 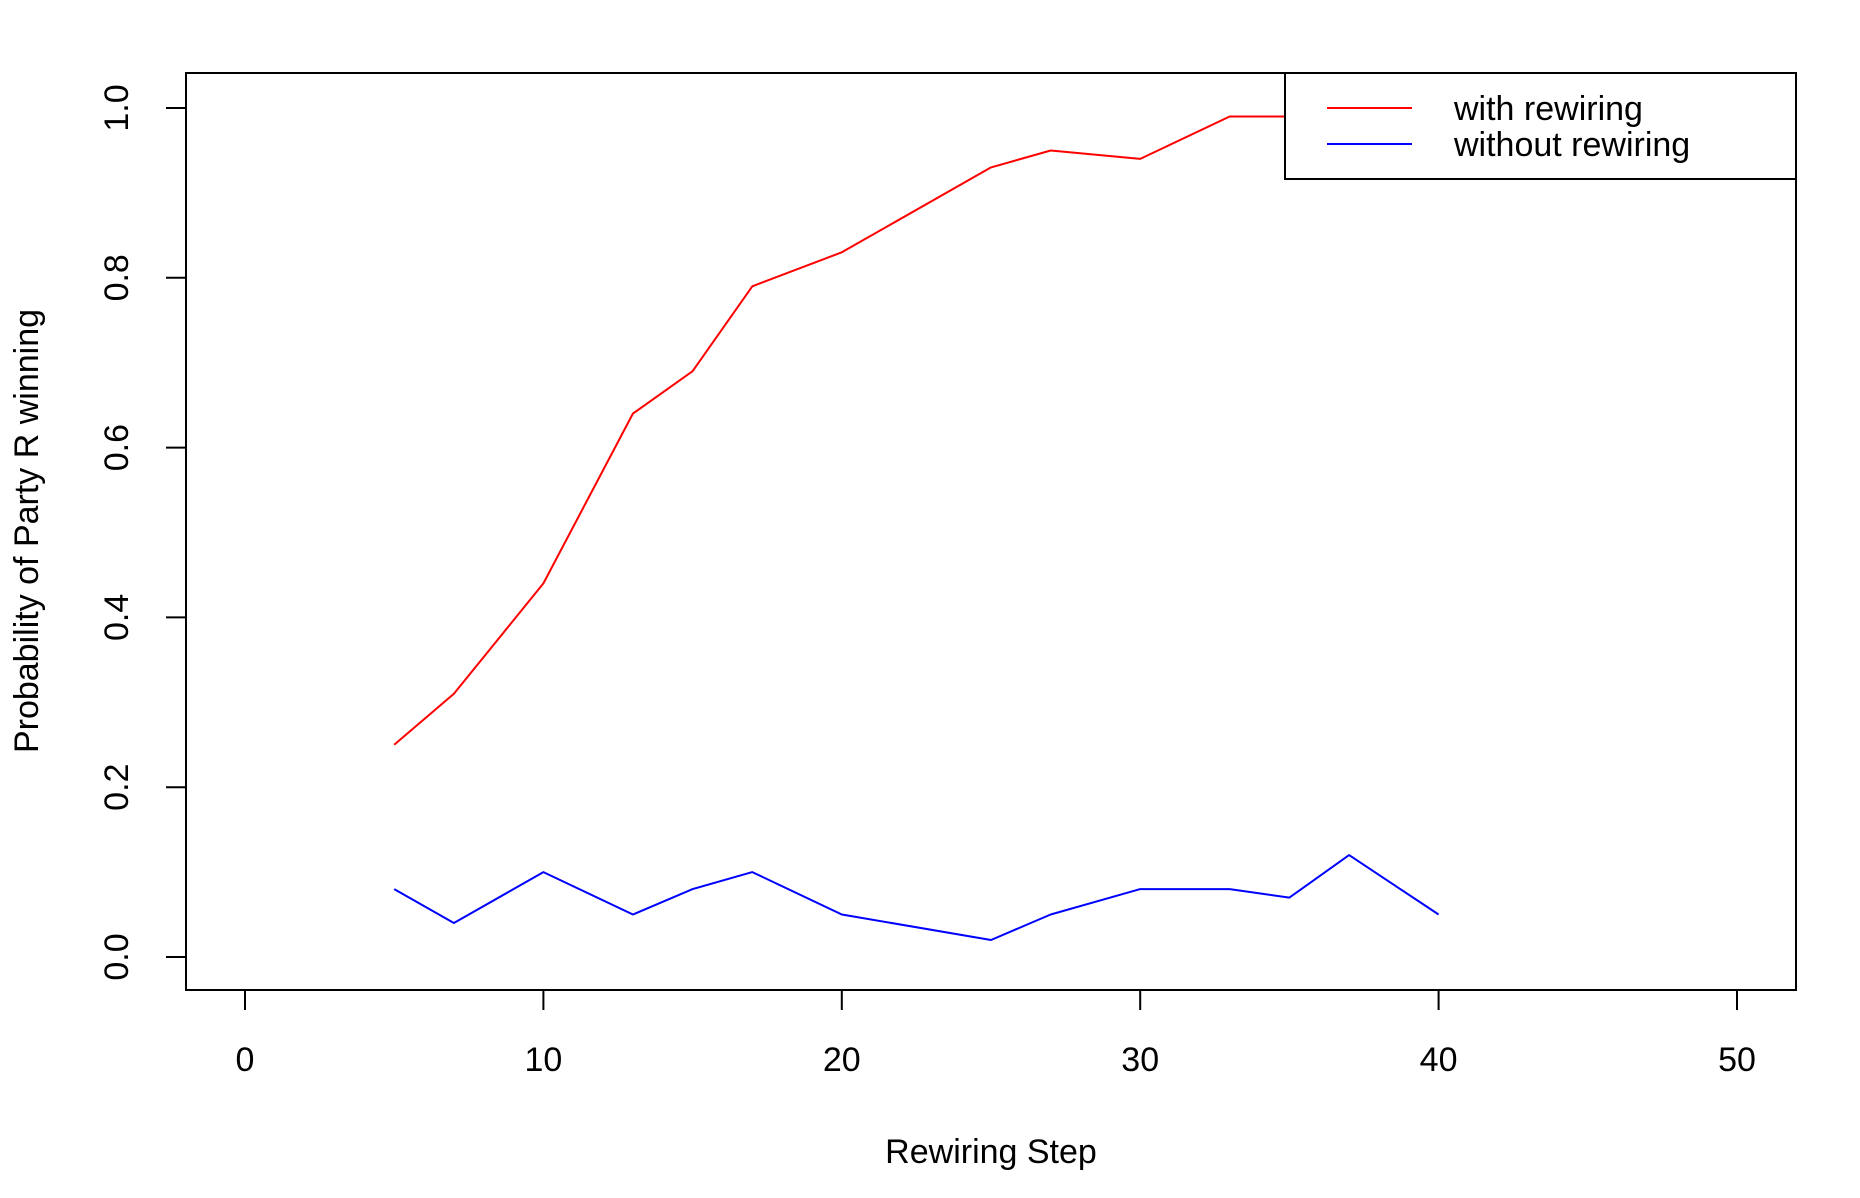 I want to click on y-tick-label: 1.0, so click(x=117, y=107).